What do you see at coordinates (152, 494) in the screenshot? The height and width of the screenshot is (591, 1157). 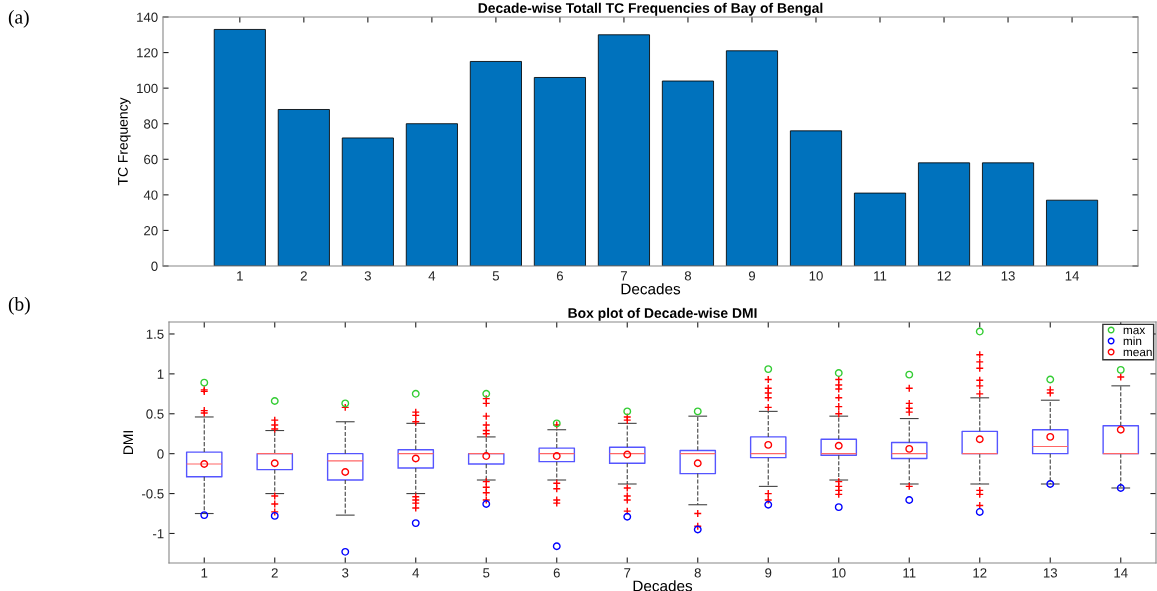 I see `y-tick-label: -0.5` at bounding box center [152, 494].